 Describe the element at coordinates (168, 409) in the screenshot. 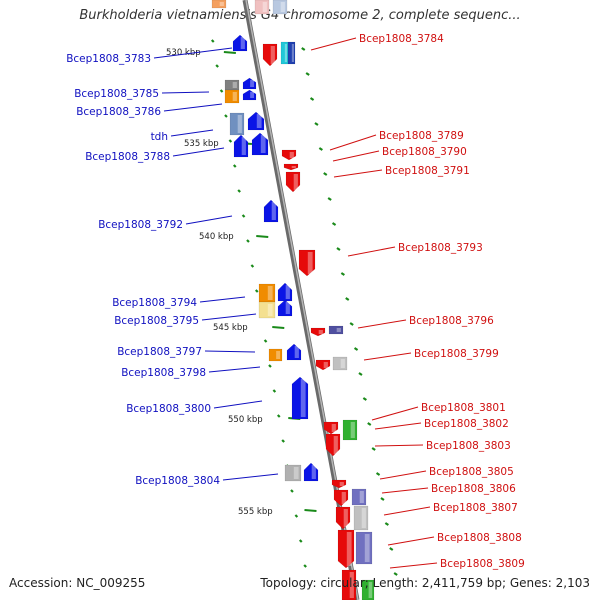

I see `gene-label-left: Bcep1808_3800` at that location.